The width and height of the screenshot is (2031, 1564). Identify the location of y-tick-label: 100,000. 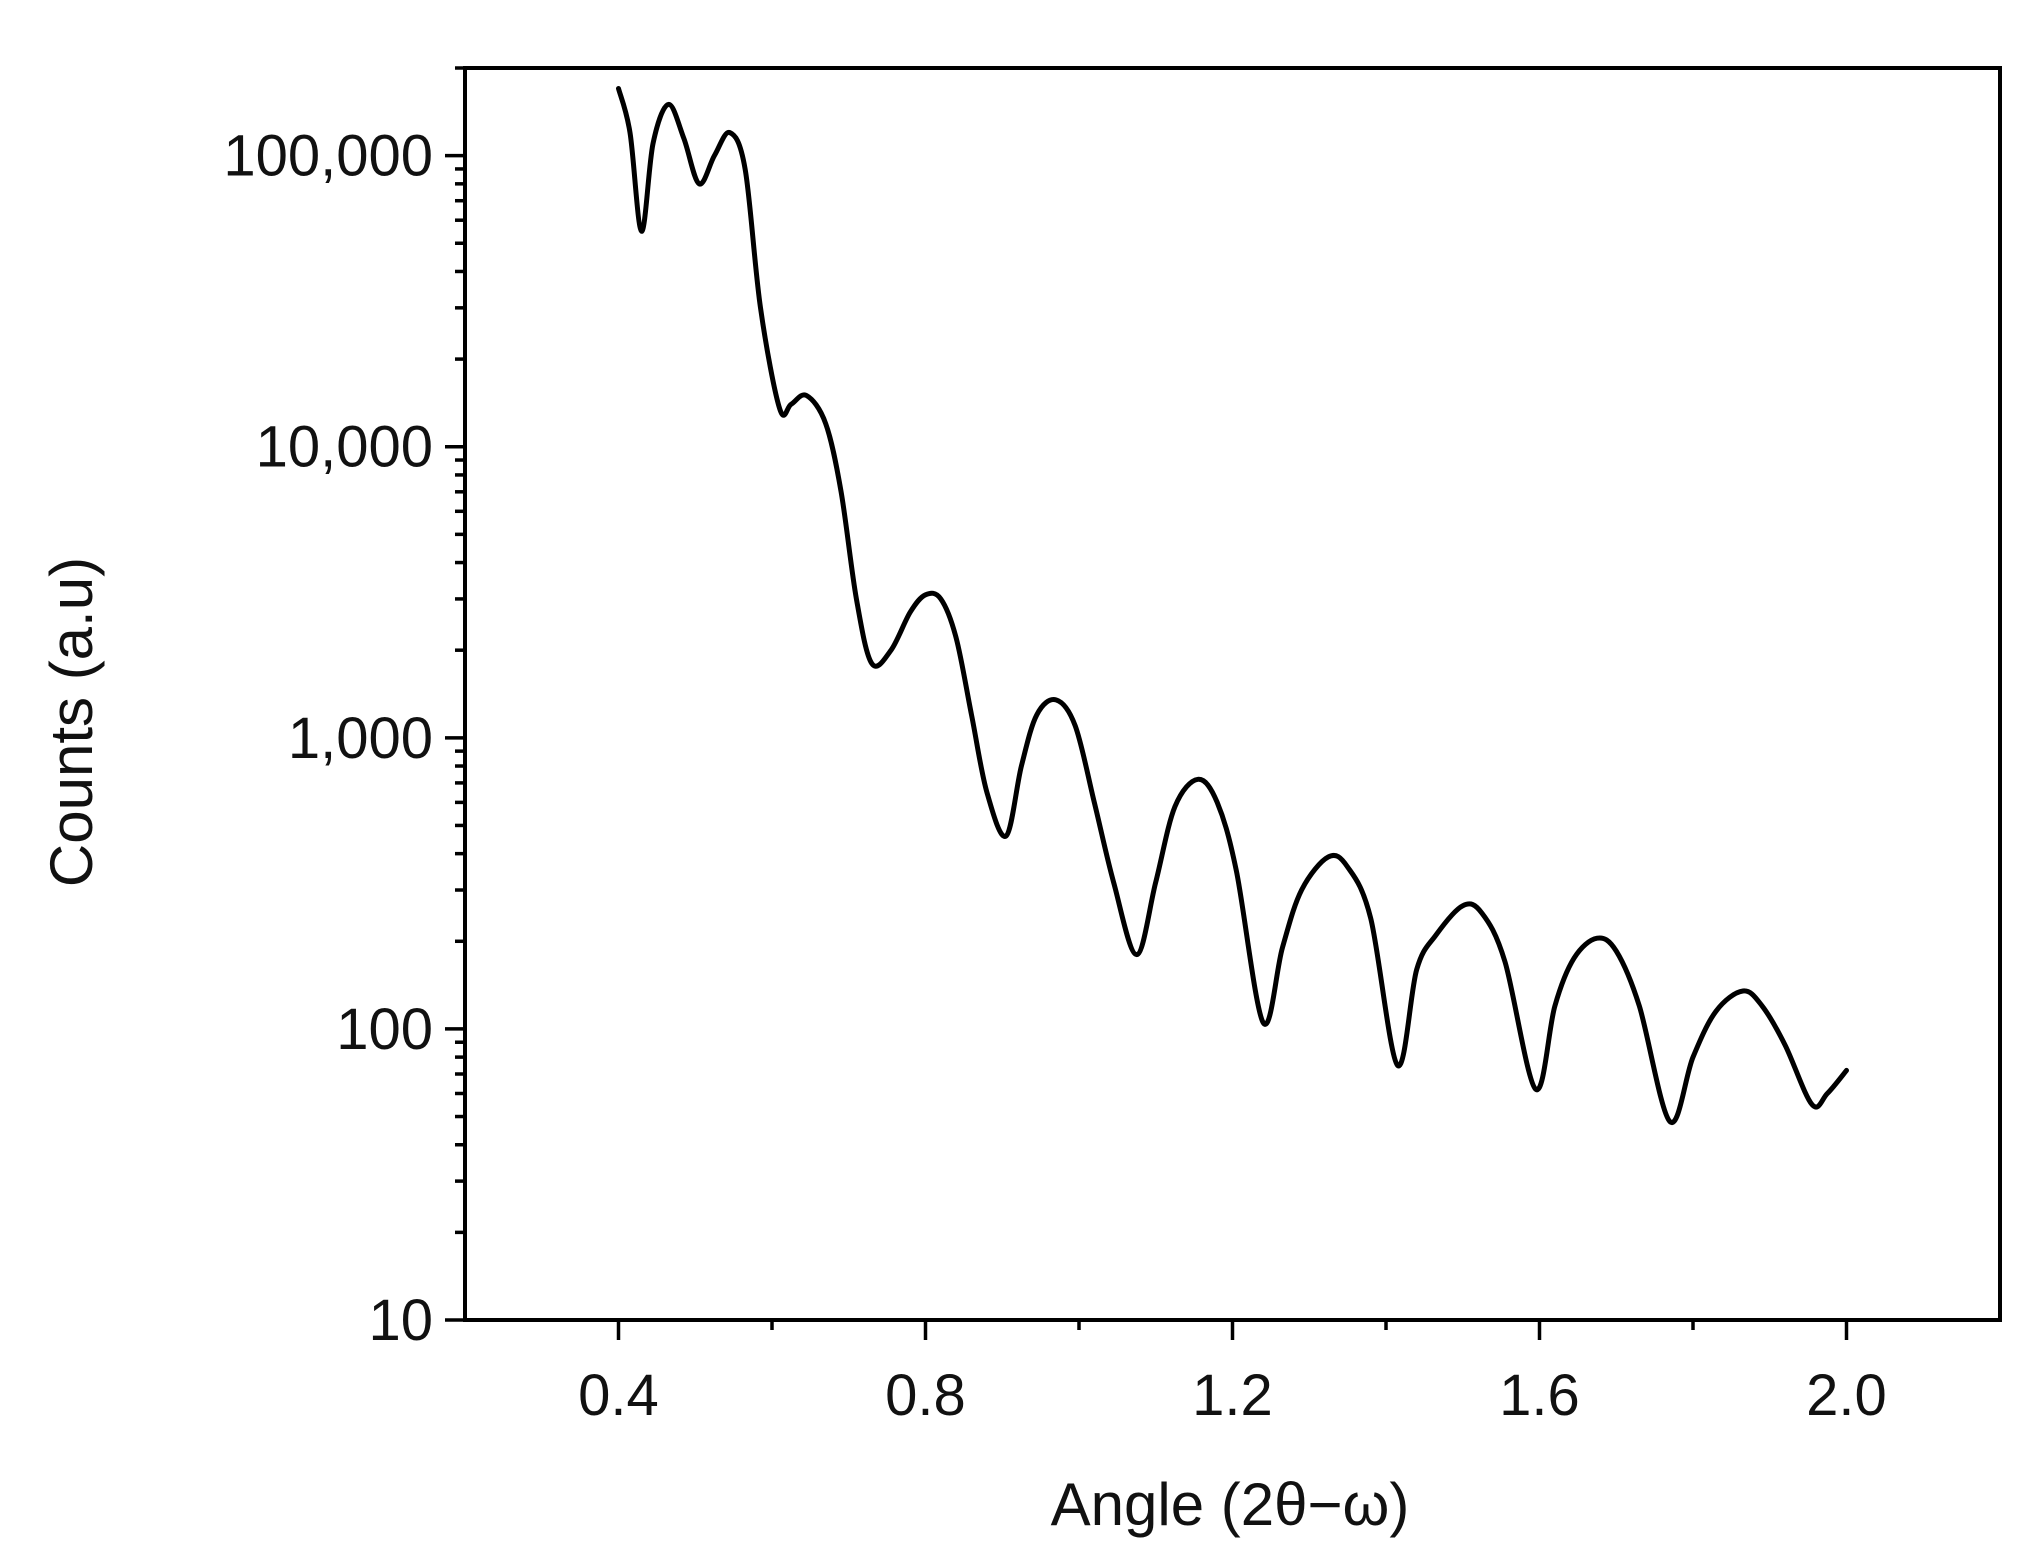
(328, 156).